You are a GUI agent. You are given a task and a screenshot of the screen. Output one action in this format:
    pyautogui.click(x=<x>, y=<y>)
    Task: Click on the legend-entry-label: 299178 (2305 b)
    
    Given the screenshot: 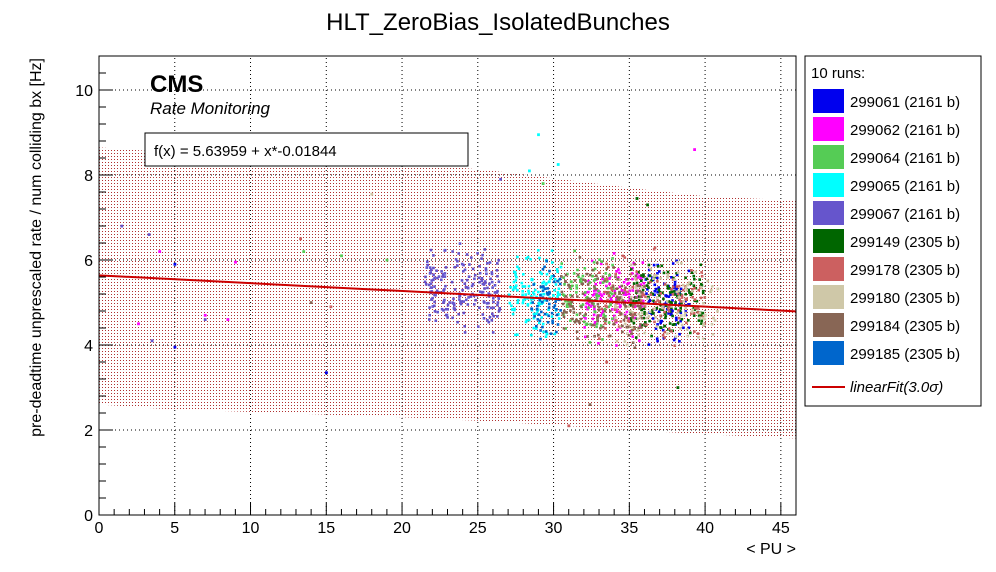 What is the action you would take?
    pyautogui.click(x=905, y=270)
    